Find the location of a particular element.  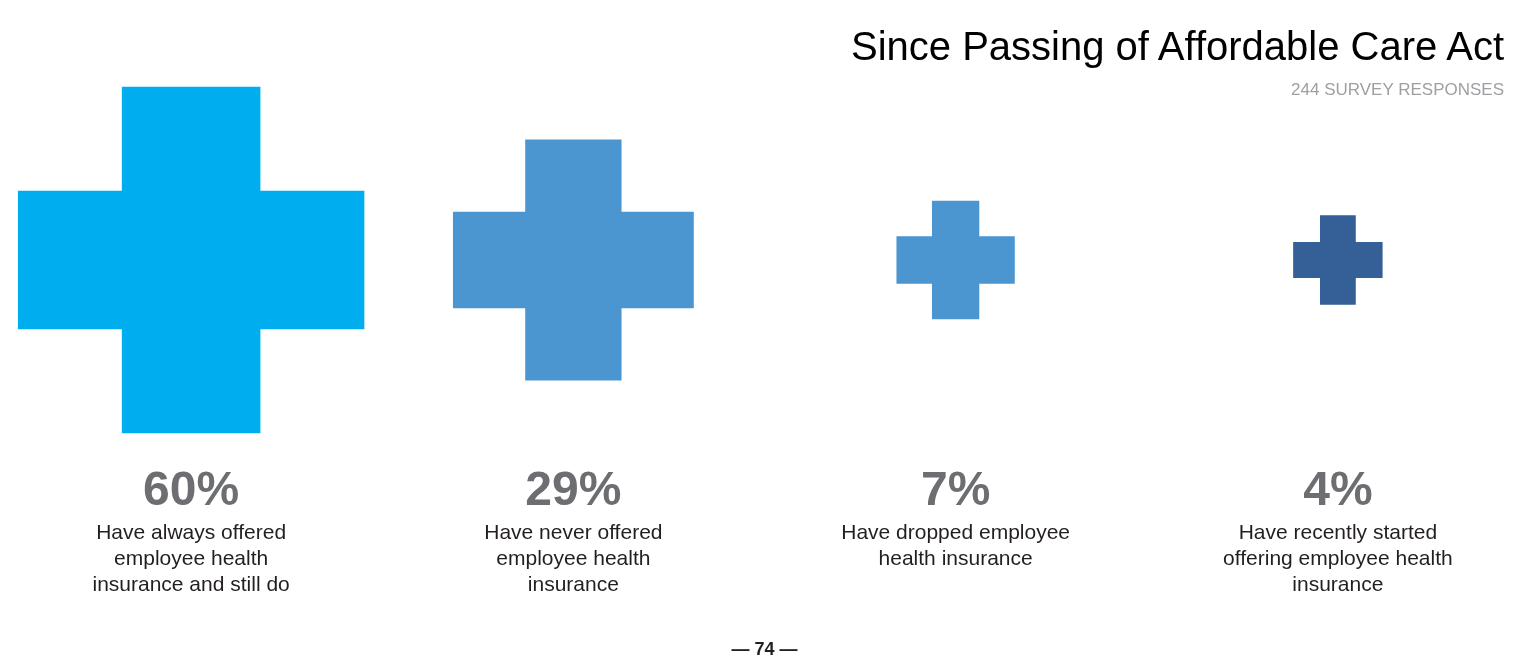

category-label: Have never offered employee health insurance is located at coordinates (573, 557).